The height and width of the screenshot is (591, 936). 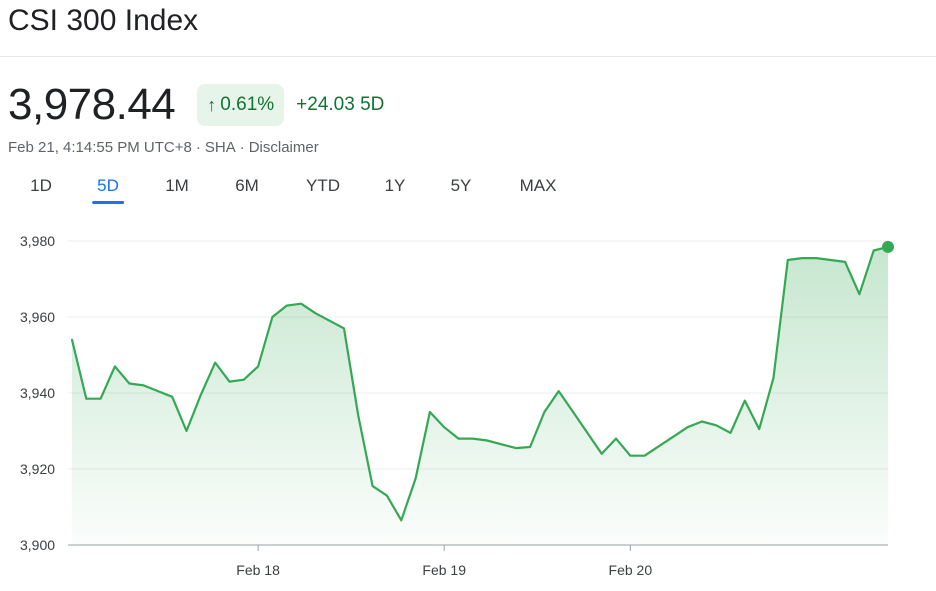 I want to click on current-price: 3,978.44, so click(x=92, y=104).